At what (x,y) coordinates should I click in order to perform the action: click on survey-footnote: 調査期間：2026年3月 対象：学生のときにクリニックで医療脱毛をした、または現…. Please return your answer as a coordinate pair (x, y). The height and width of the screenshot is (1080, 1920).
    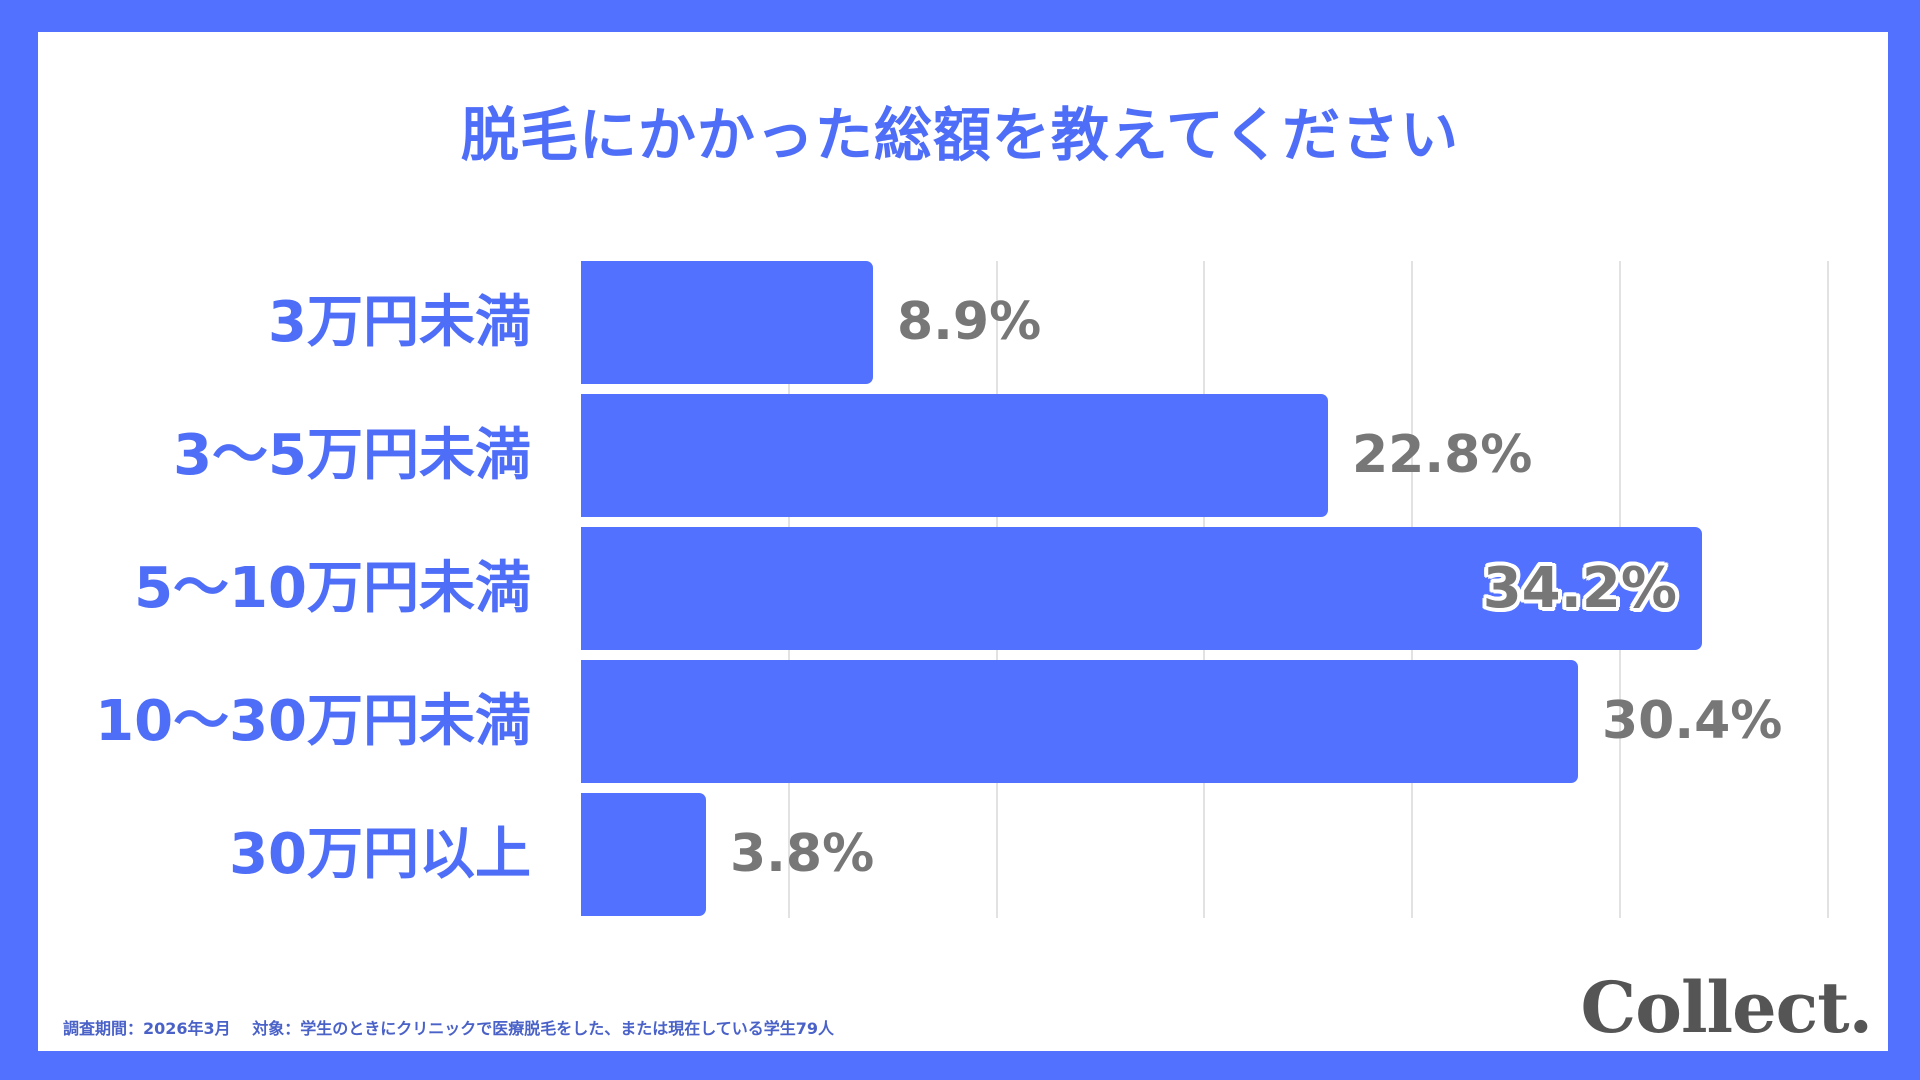
    Looking at the image, I should click on (449, 1028).